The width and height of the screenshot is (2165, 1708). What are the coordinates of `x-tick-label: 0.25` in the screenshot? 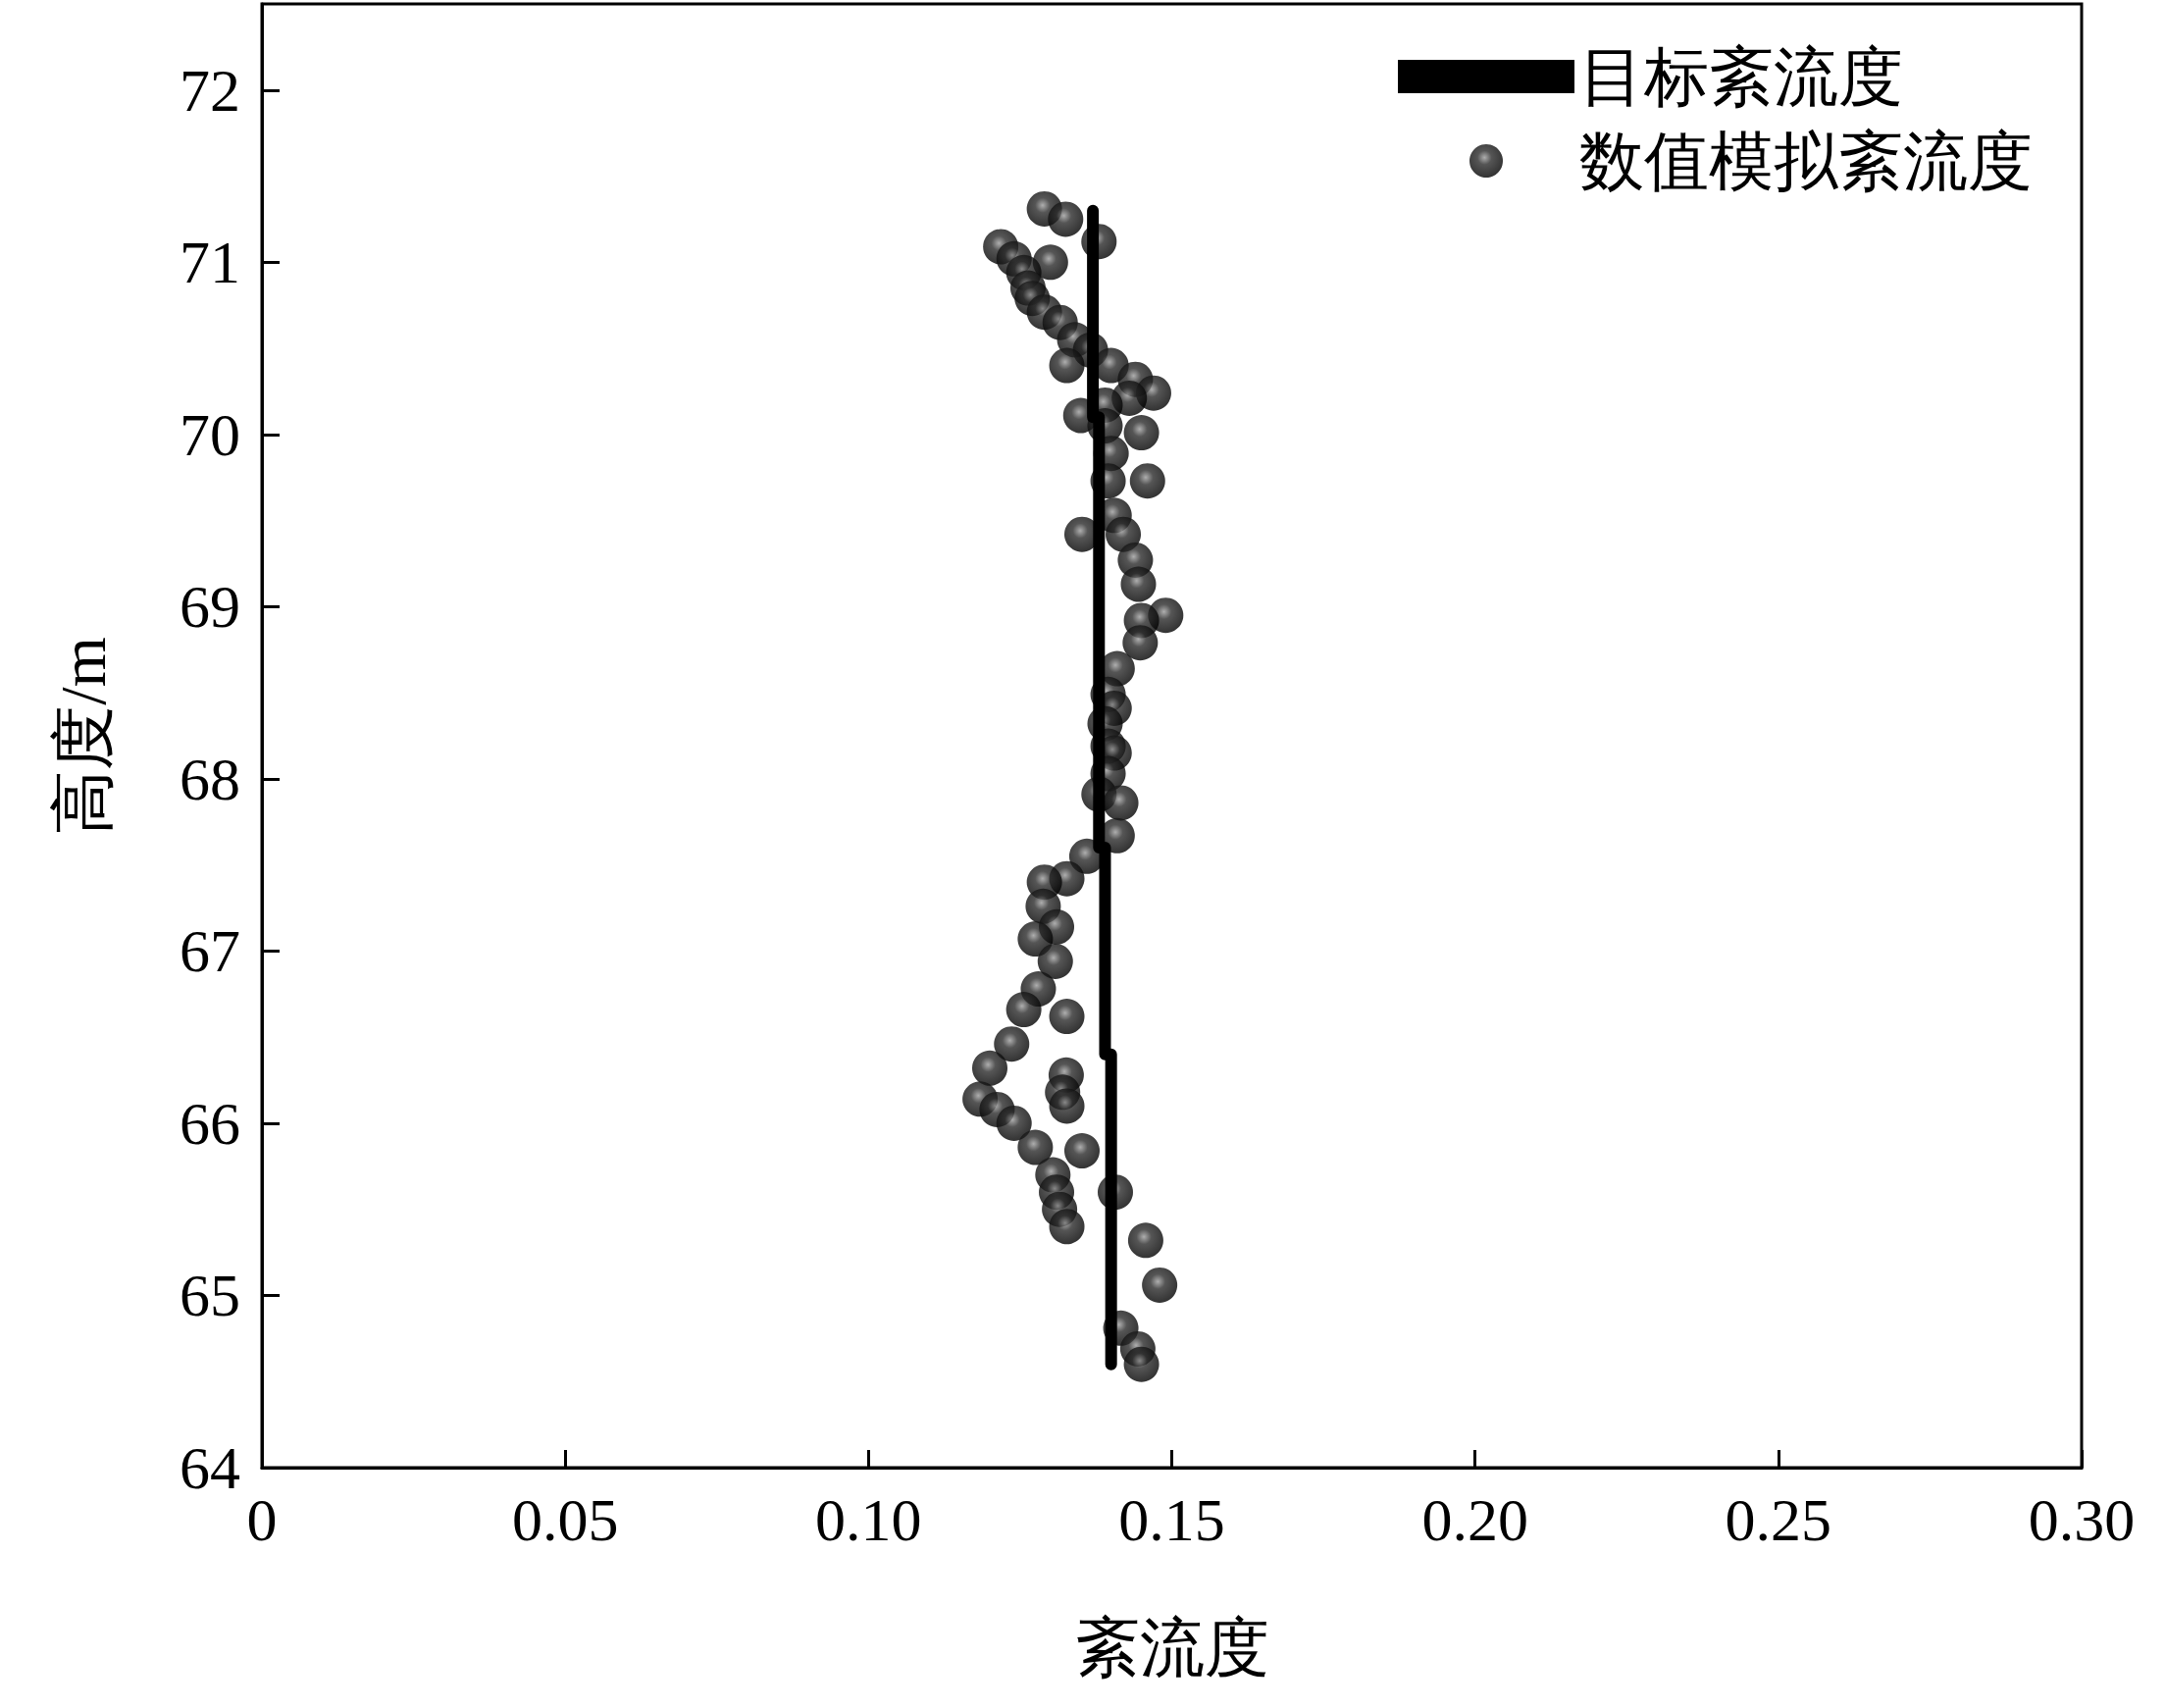 It's located at (1778, 1519).